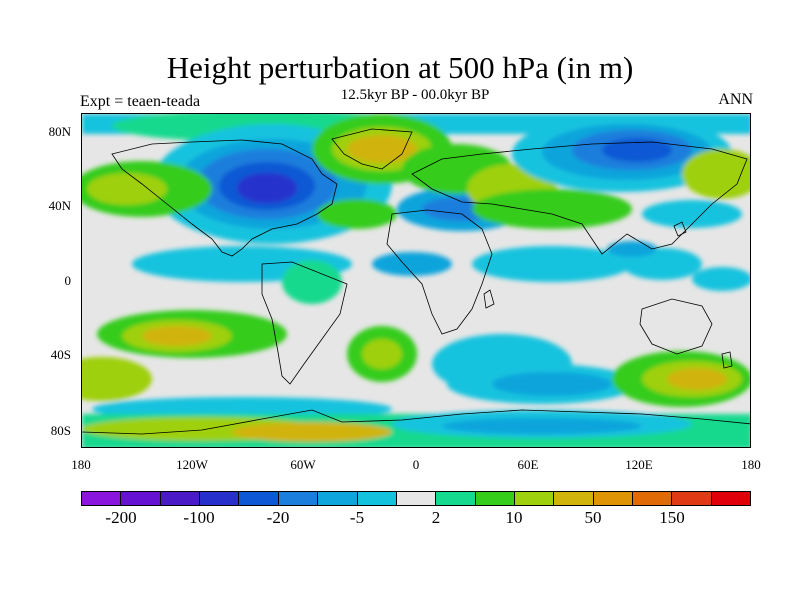  Describe the element at coordinates (59, 131) in the screenshot. I see `lat-label-80n: 80N` at that location.